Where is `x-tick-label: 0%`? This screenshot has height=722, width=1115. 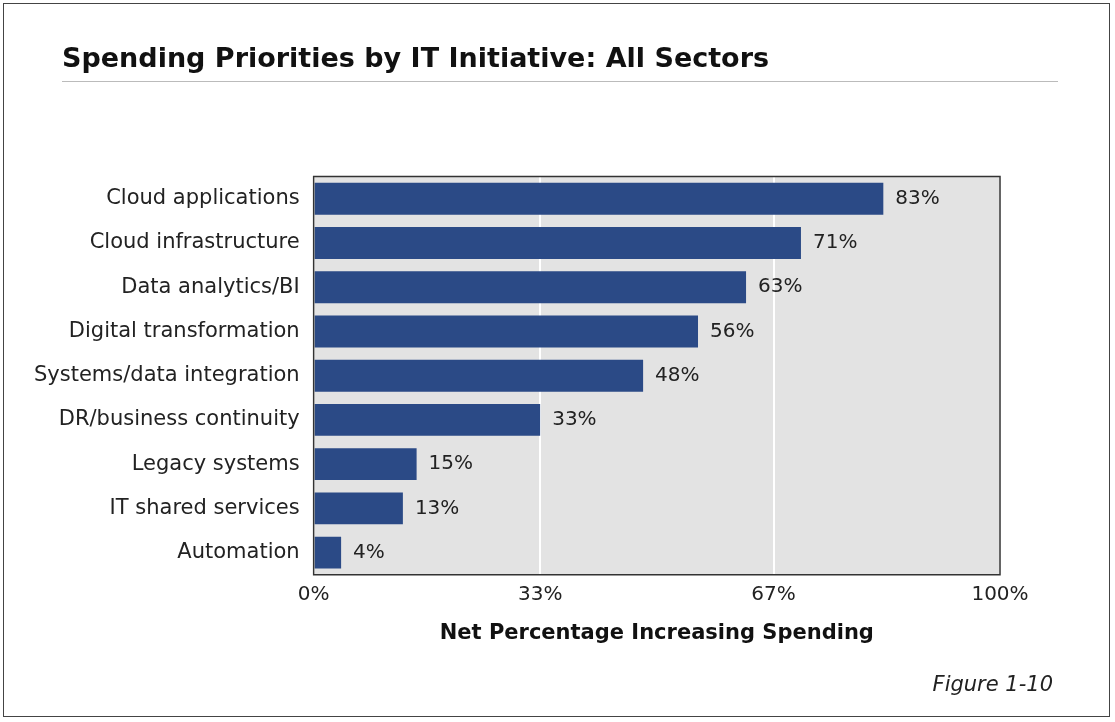 x-tick-label: 0% is located at coordinates (313, 593).